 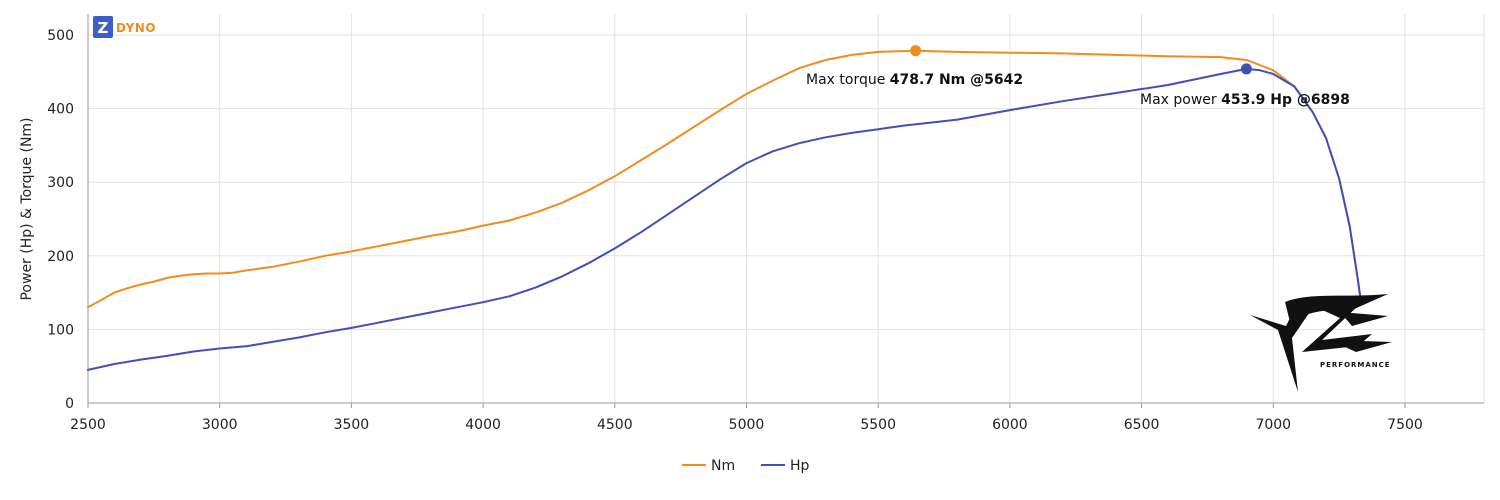 I want to click on max-torque-label: Max torque, so click(x=845, y=80).